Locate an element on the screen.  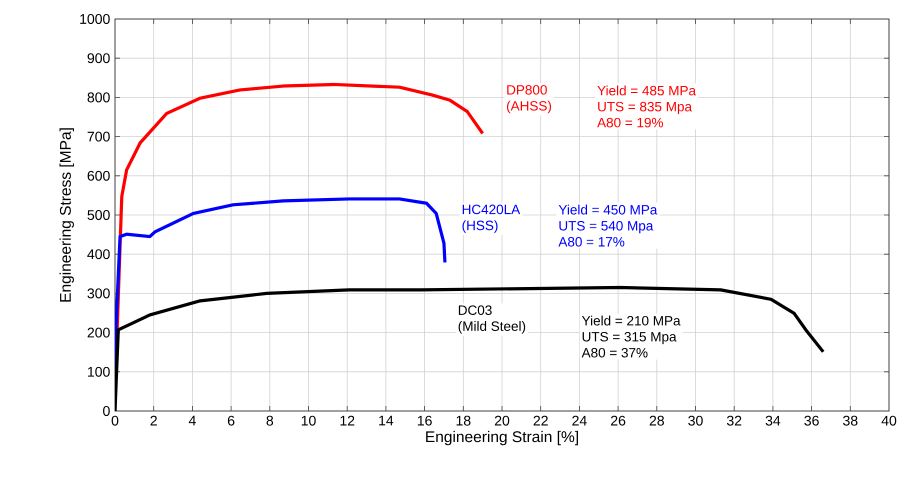
x-tick-label: 20 is located at coordinates (502, 421).